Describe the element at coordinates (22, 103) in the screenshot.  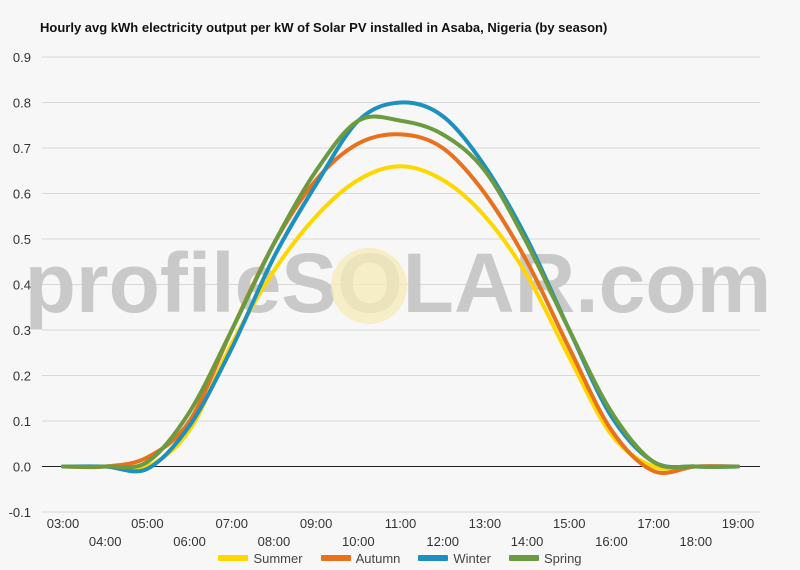
I see `y-tick-label: 0.8` at that location.